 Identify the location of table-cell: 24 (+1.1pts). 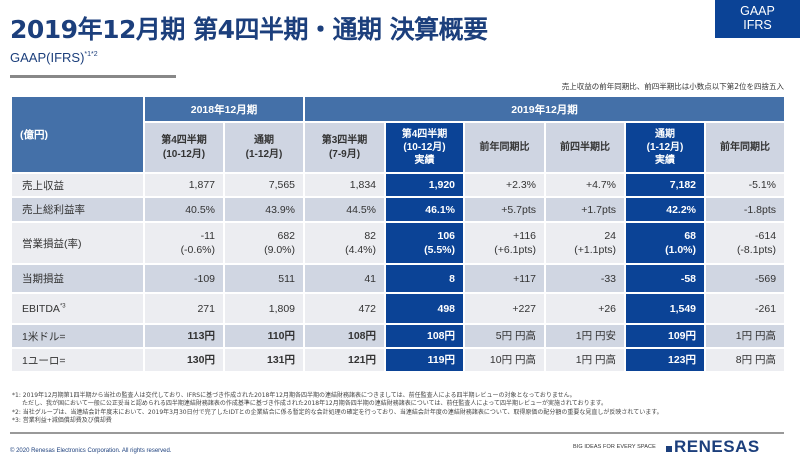
(585, 243).